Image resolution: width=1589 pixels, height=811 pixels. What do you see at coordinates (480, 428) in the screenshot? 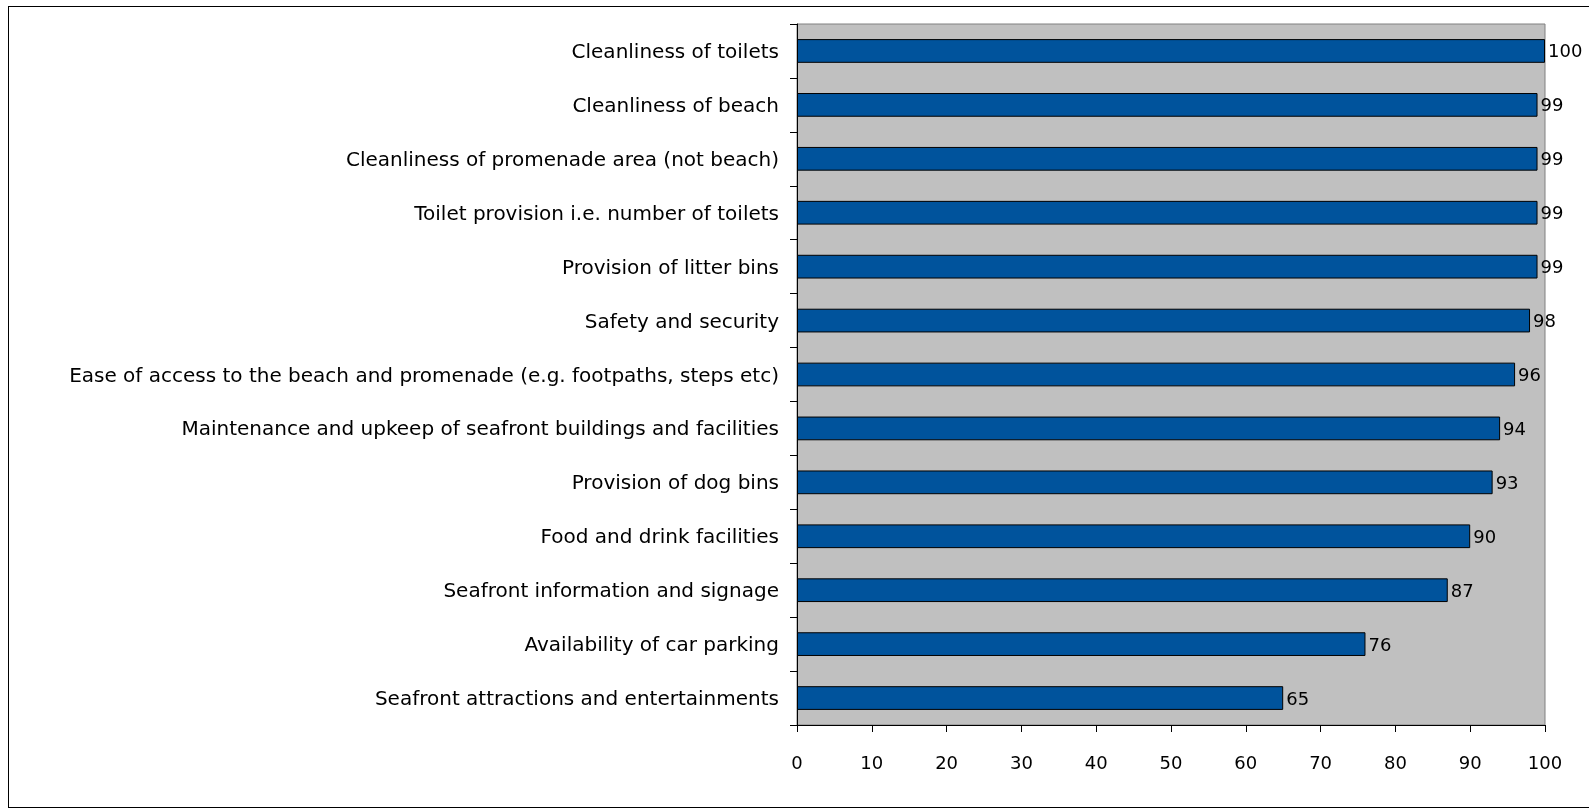
I see `y-tick-label: Maintenance and upkeep of seafront buildings and facilities` at bounding box center [480, 428].